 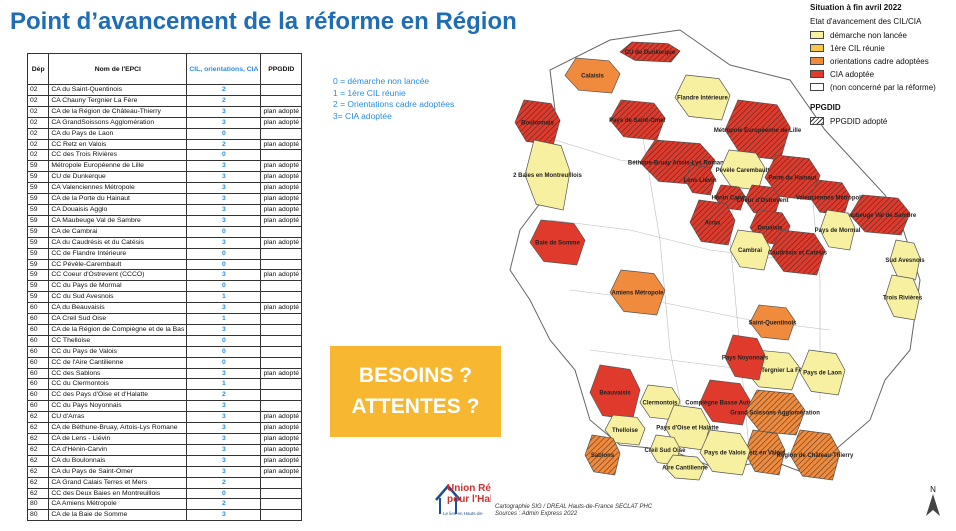 I want to click on map-label-porte-du-hainaut: Porte du Hainaut, so click(x=792, y=179).